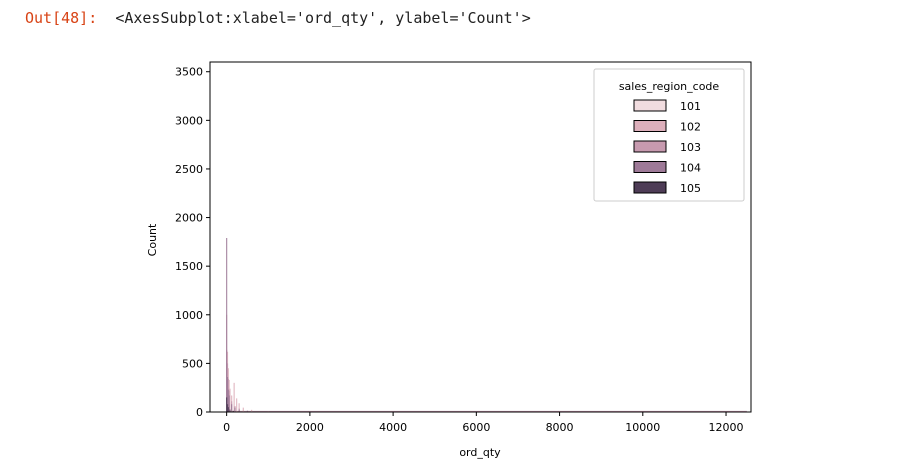 The image size is (924, 472). What do you see at coordinates (690, 127) in the screenshot?
I see `legend-label: 102` at bounding box center [690, 127].